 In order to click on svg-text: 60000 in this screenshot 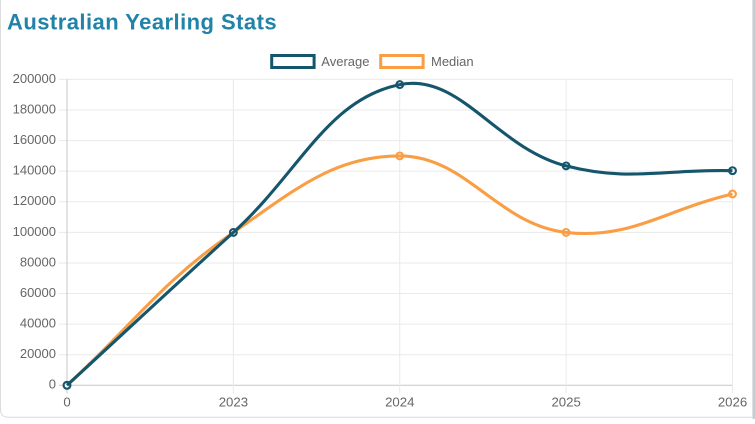, I will do `click(38, 292)`.